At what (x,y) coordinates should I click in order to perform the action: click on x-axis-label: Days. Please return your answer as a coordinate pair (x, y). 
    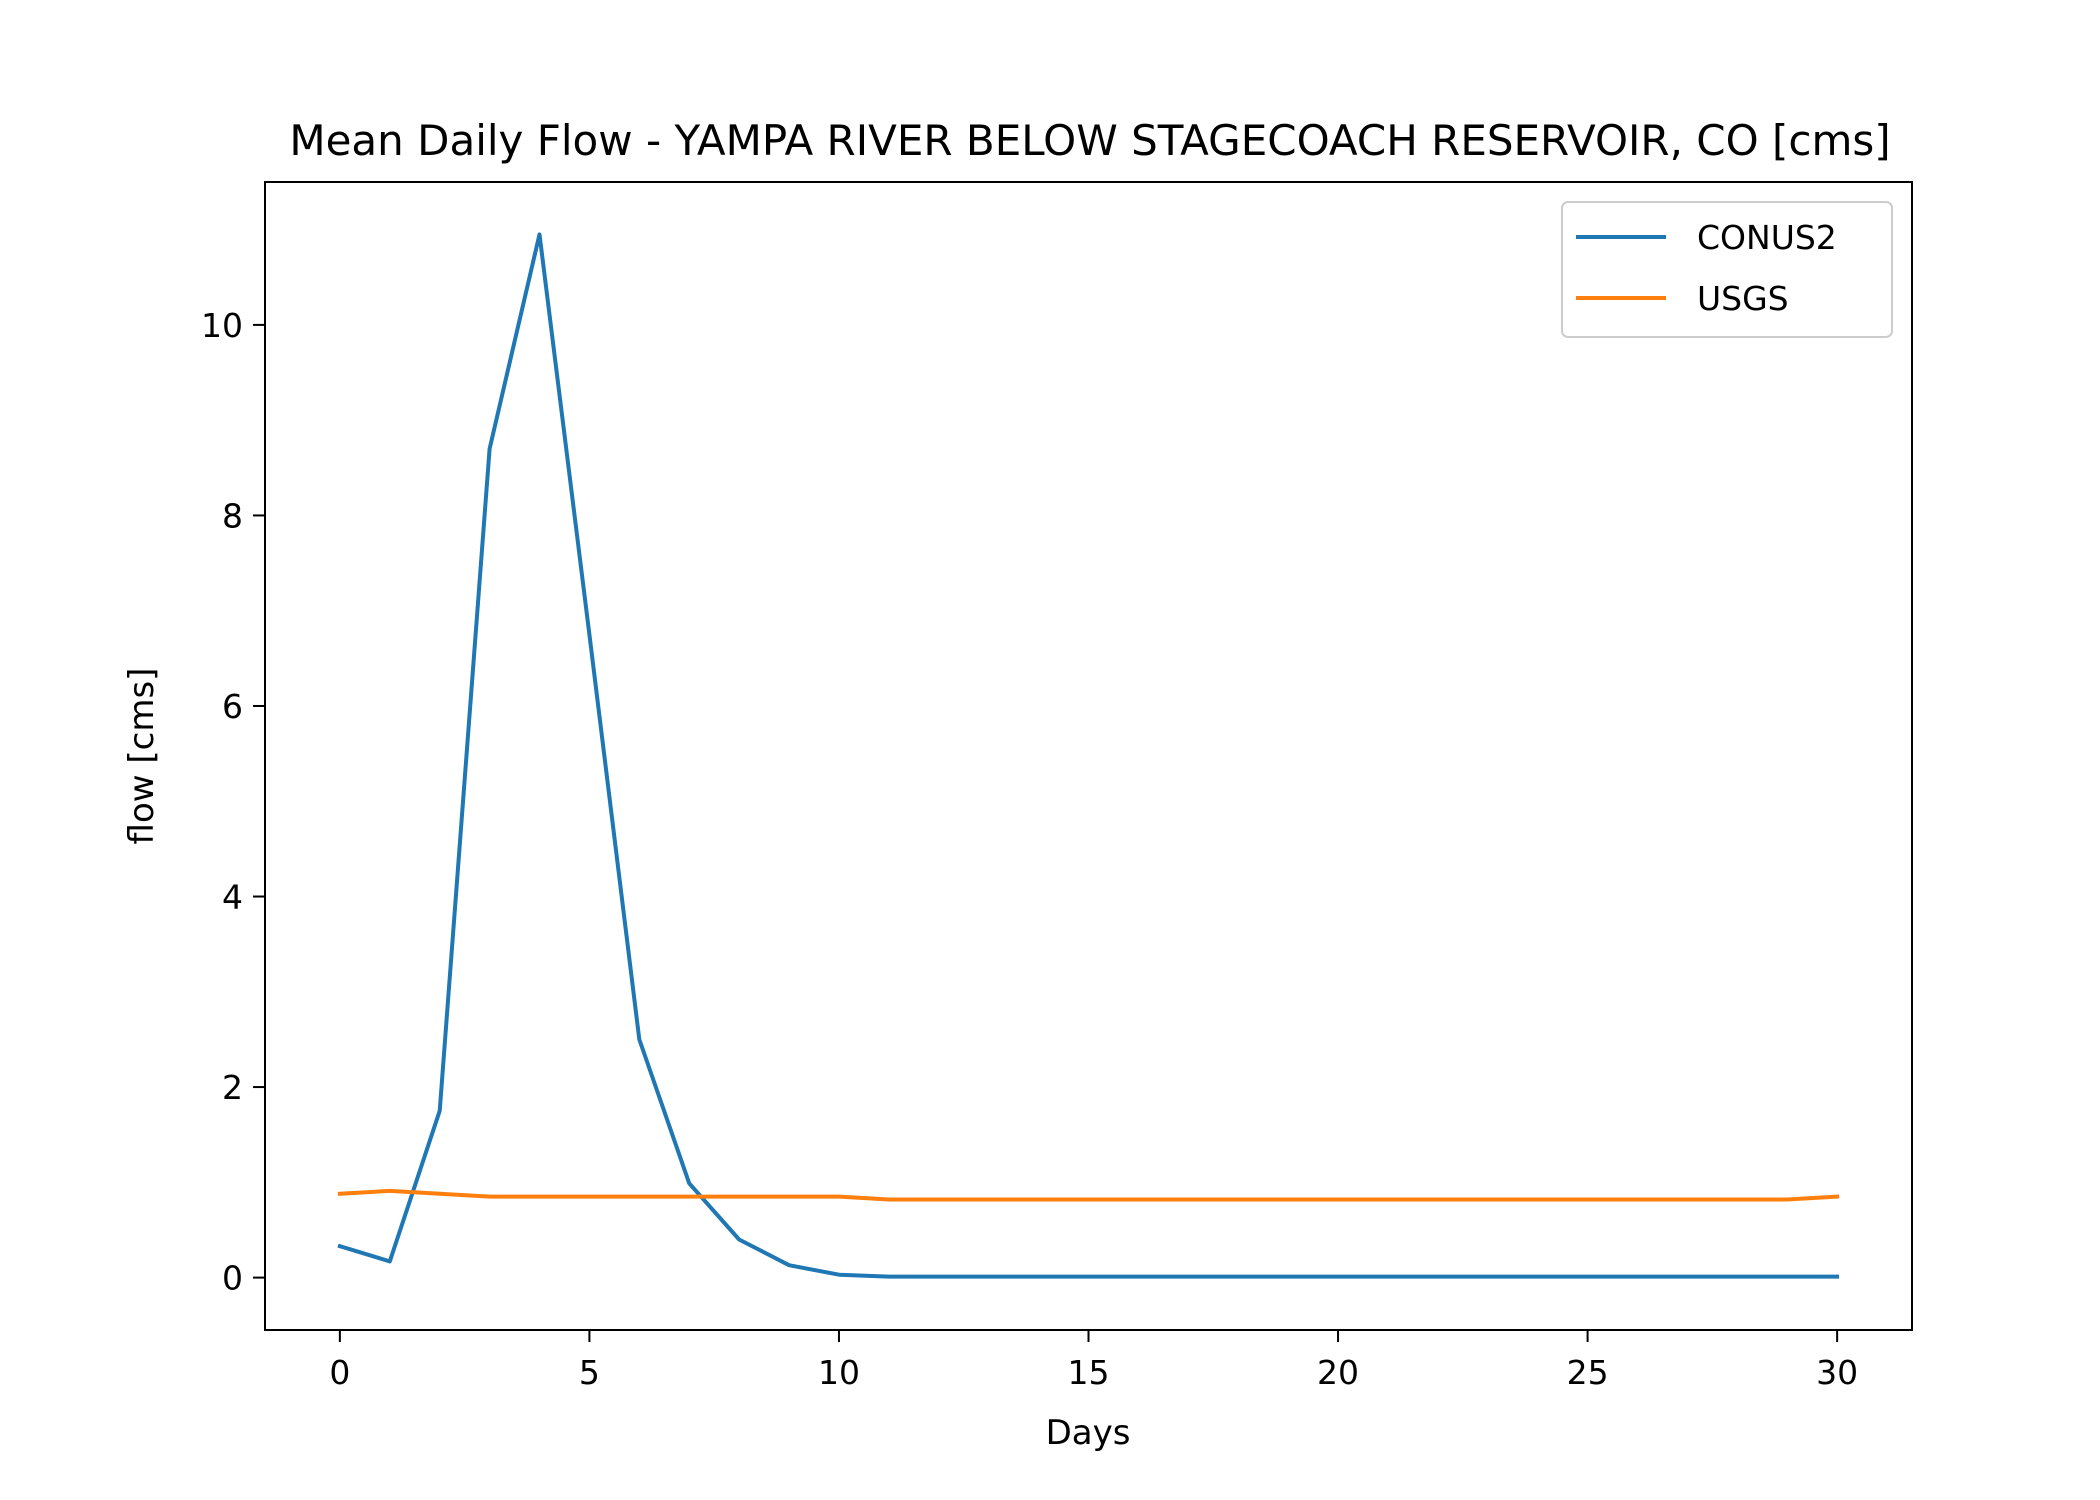
    Looking at the image, I should click on (1088, 1433).